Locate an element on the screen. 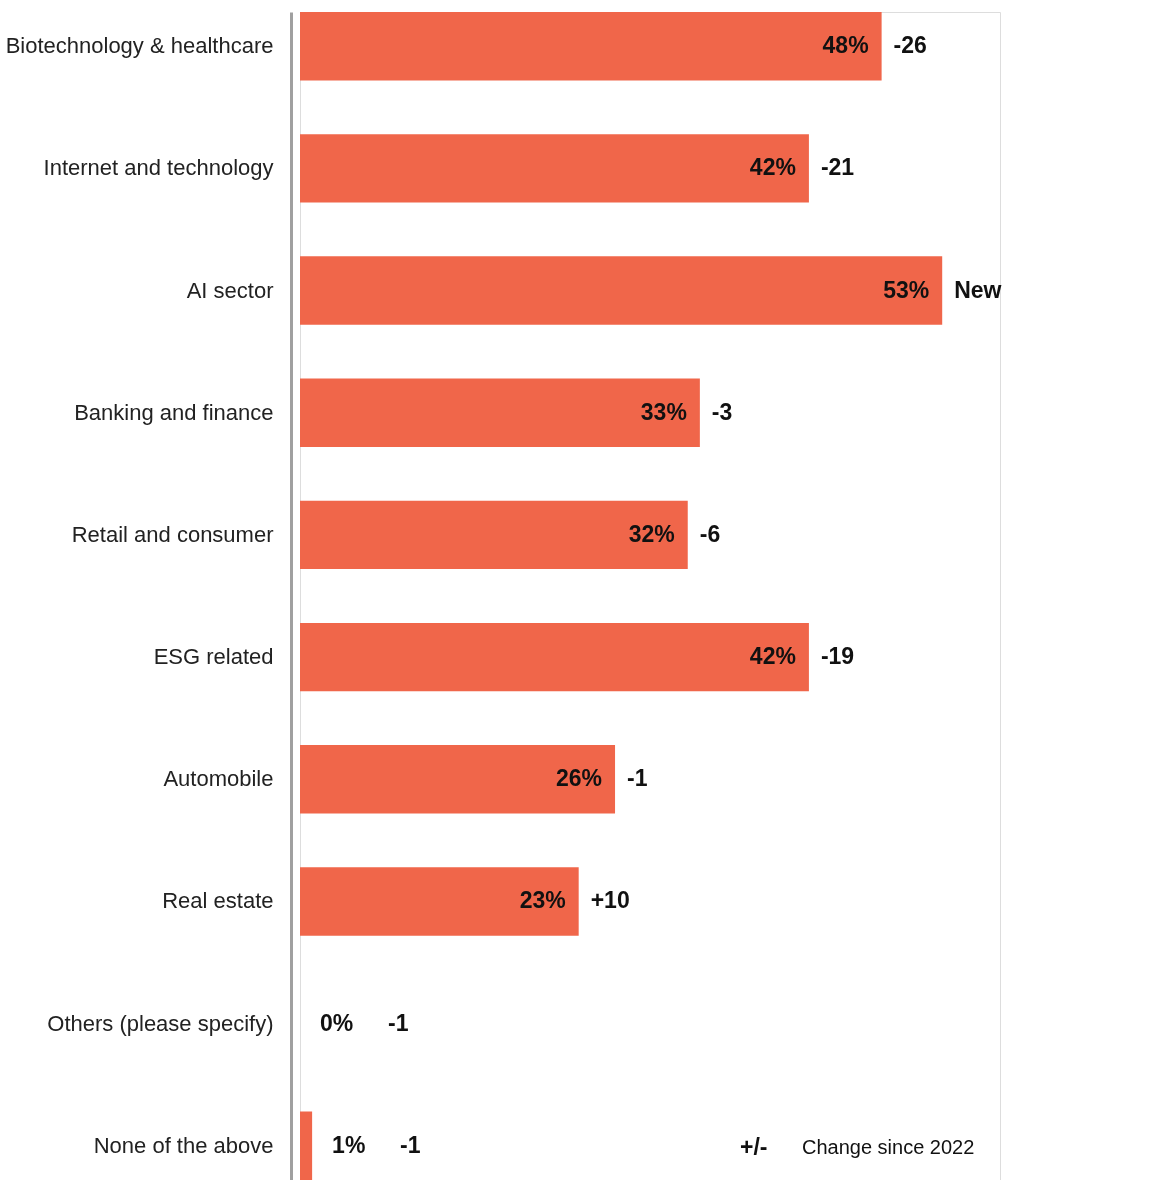 This screenshot has width=1151, height=1181. y-tick-label: Biotechnology & healthcare is located at coordinates (139, 46).